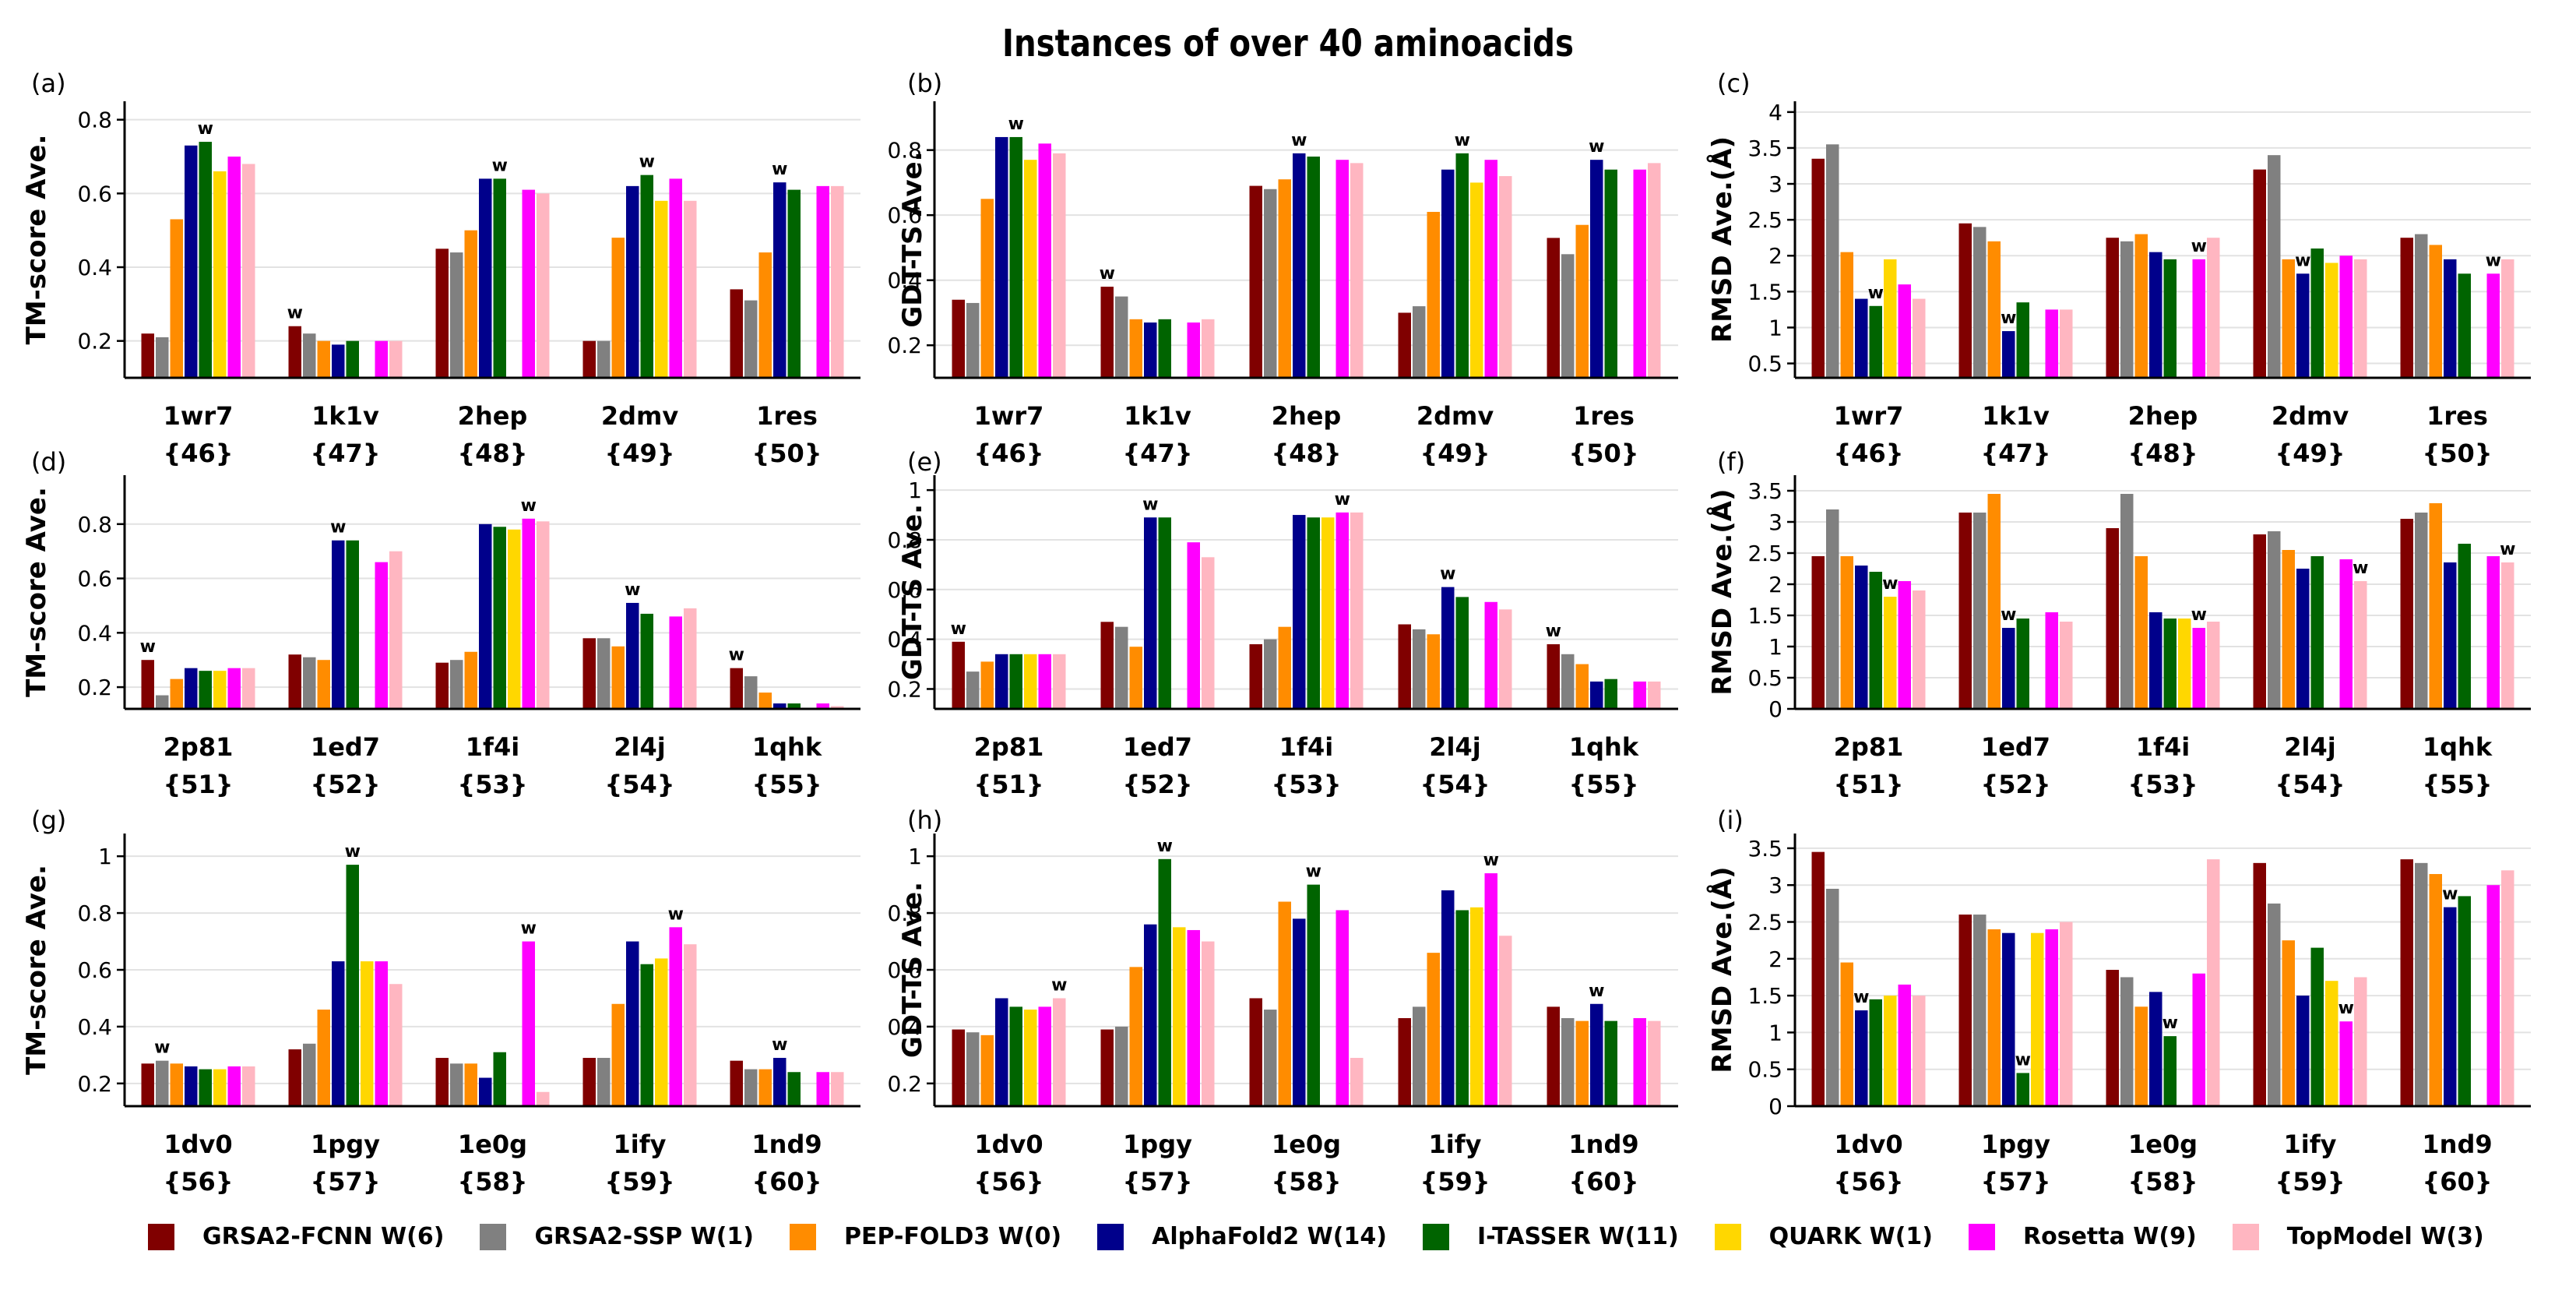 Image resolution: width=2576 pixels, height=1290 pixels. I want to click on category-id-label: {49}, so click(2310, 453).